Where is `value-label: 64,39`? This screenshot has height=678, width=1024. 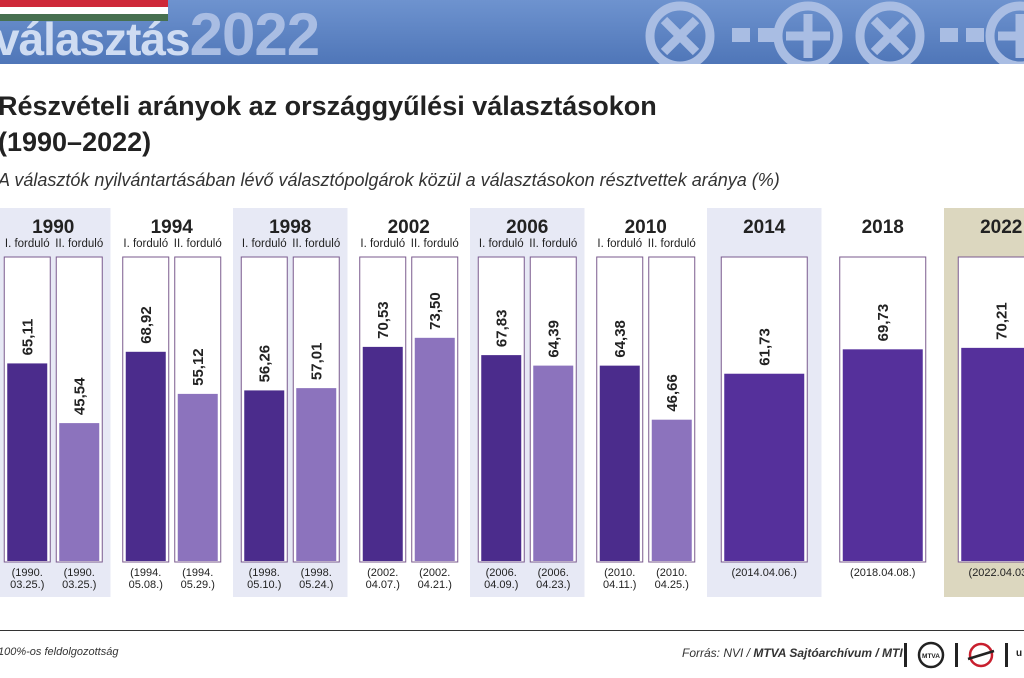
value-label: 64,39 is located at coordinates (554, 339).